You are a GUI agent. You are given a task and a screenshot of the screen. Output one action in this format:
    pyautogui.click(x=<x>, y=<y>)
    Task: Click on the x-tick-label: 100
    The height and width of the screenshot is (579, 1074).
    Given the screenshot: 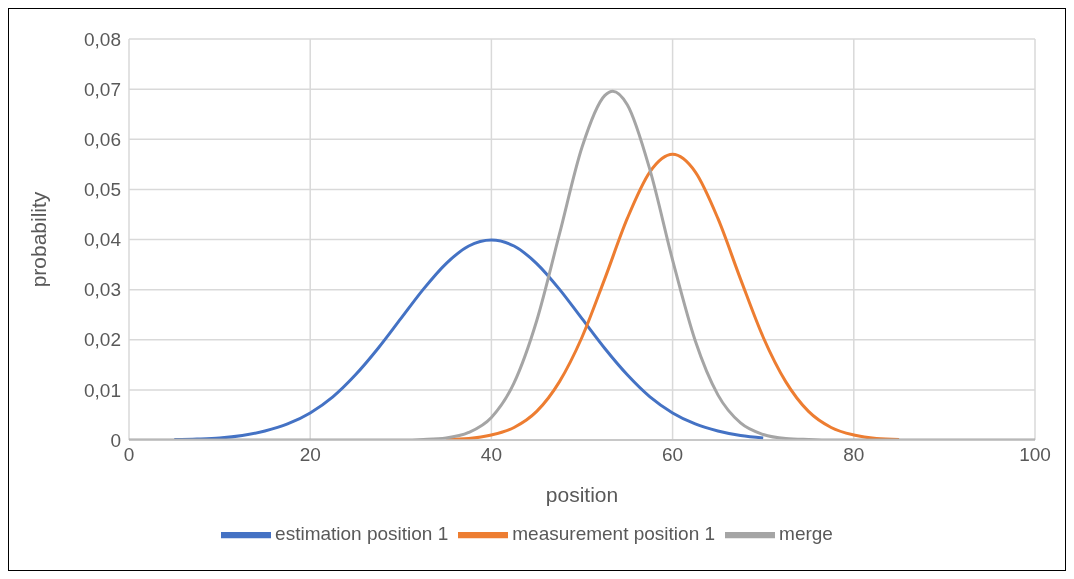 What is the action you would take?
    pyautogui.click(x=1035, y=455)
    